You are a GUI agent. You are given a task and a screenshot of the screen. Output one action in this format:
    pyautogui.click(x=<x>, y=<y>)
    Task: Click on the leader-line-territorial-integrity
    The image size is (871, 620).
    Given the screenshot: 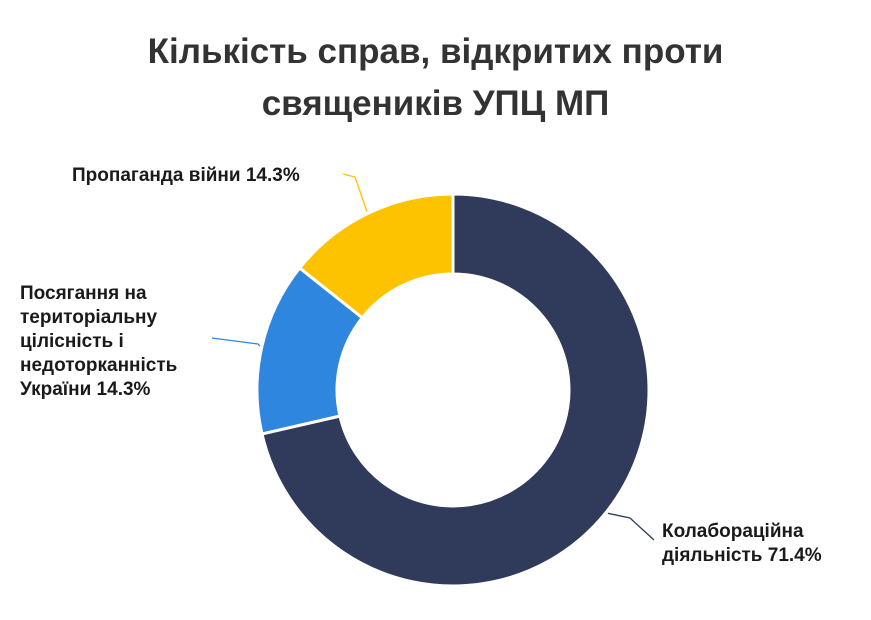 What is the action you would take?
    pyautogui.click(x=236, y=342)
    